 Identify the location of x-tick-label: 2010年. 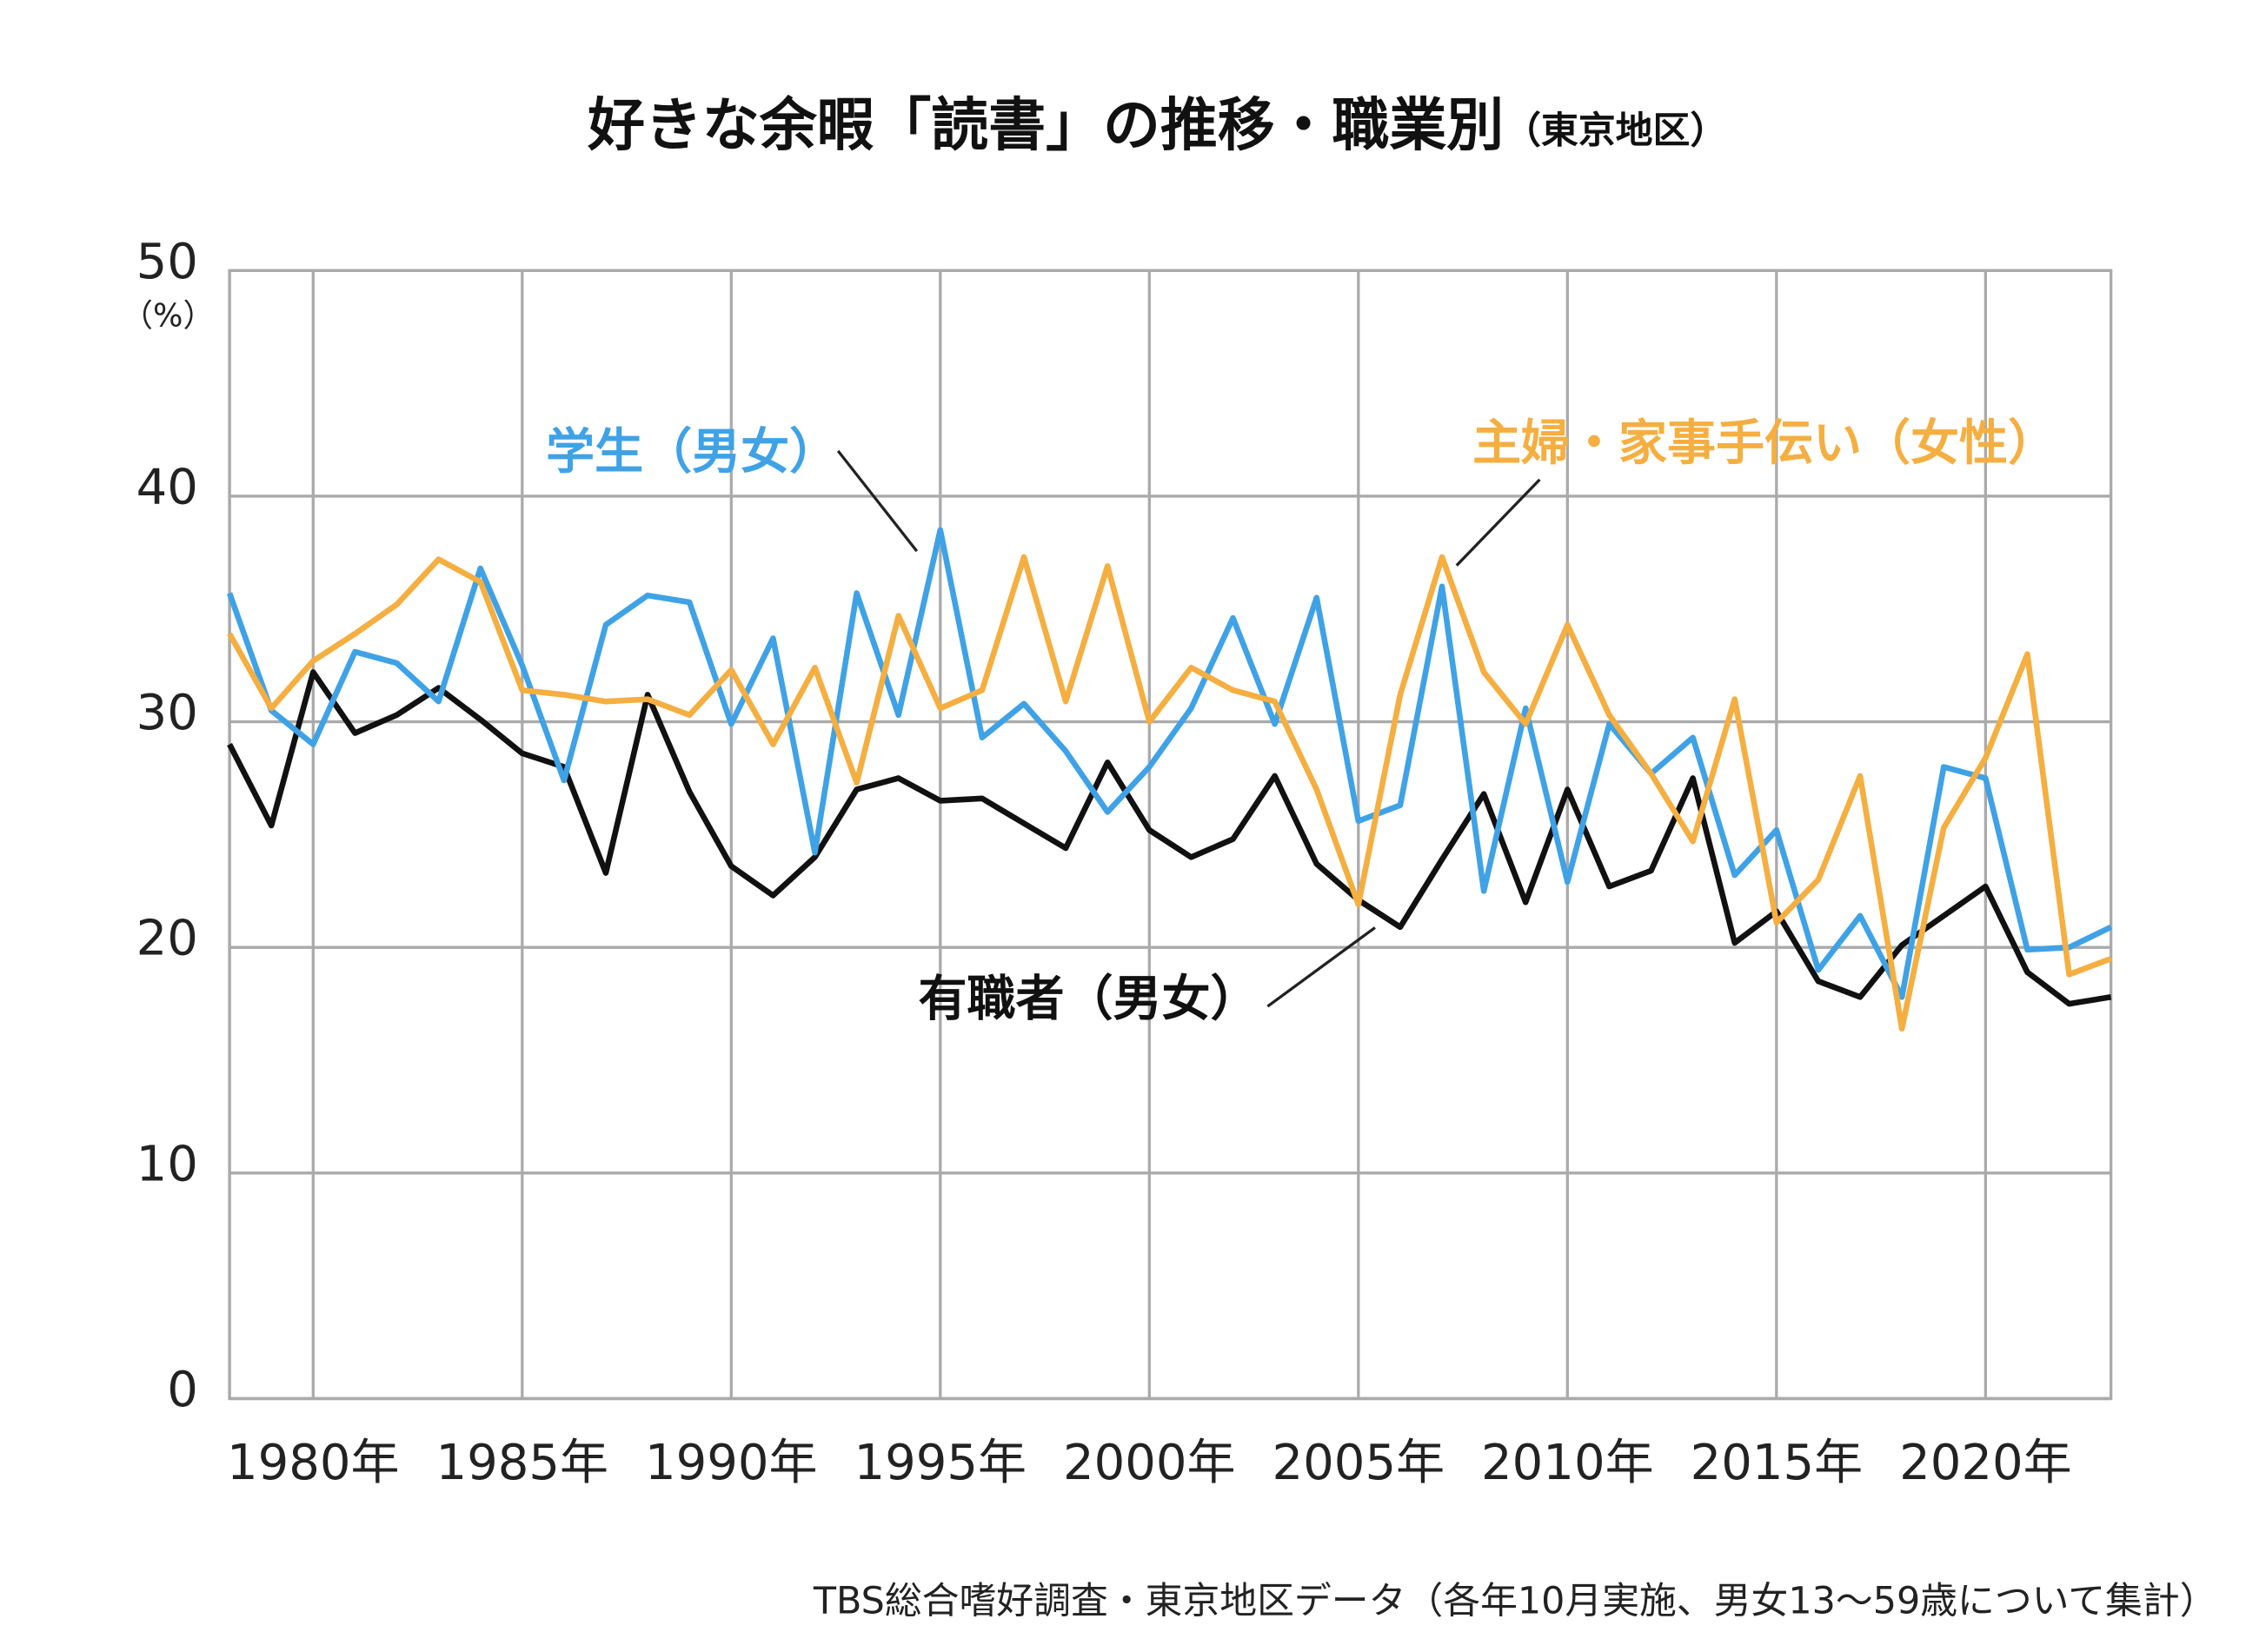
(1567, 1463).